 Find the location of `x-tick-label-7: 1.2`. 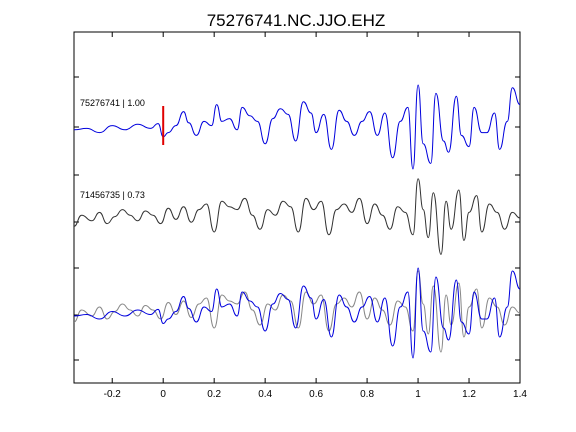

x-tick-label-7: 1.2 is located at coordinates (469, 394).